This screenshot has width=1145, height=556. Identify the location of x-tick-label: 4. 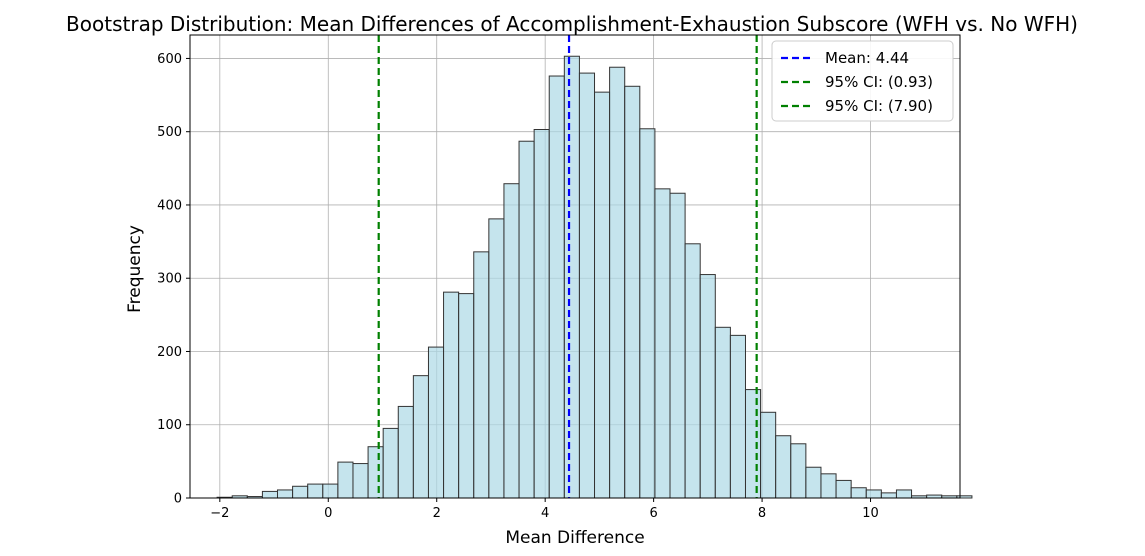
(545, 513).